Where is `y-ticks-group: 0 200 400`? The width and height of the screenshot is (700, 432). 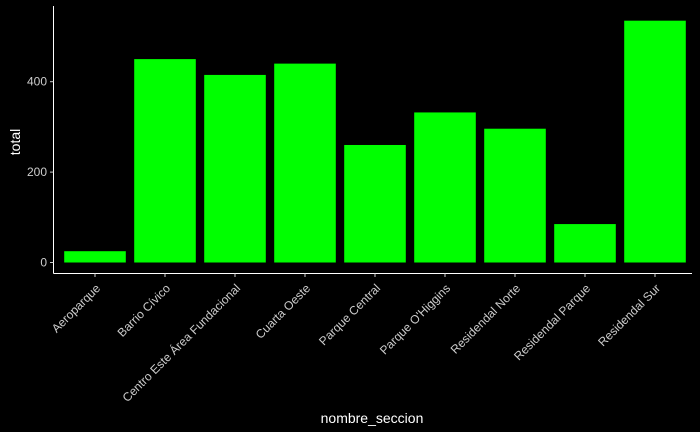 y-ticks-group: 0 200 400 is located at coordinates (40, 172).